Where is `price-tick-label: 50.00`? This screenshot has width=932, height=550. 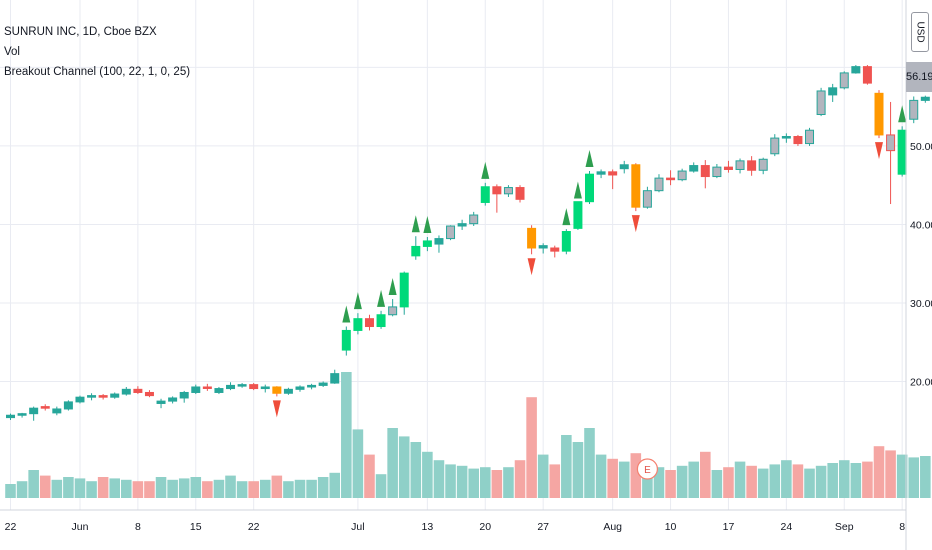 price-tick-label: 50.00 is located at coordinates (921, 147).